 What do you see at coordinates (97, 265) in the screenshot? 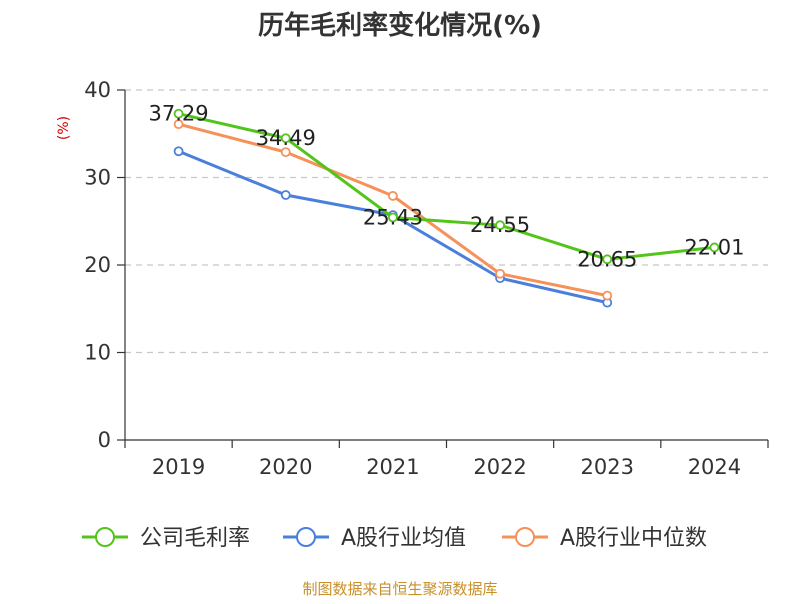
I see `y-tick-label: 20` at bounding box center [97, 265].